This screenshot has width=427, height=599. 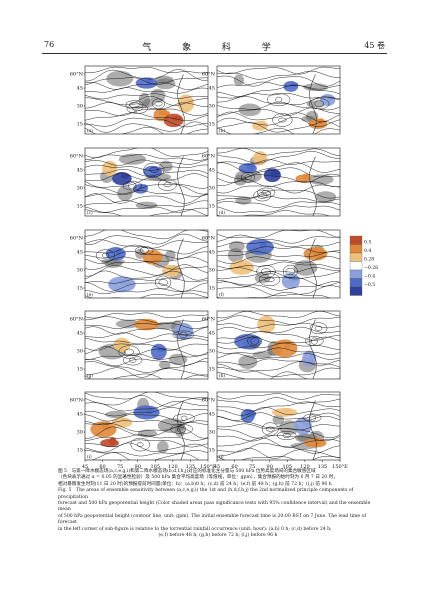 What do you see at coordinates (288, 467) in the screenshot?
I see `longitude-label: 105` at bounding box center [288, 467].